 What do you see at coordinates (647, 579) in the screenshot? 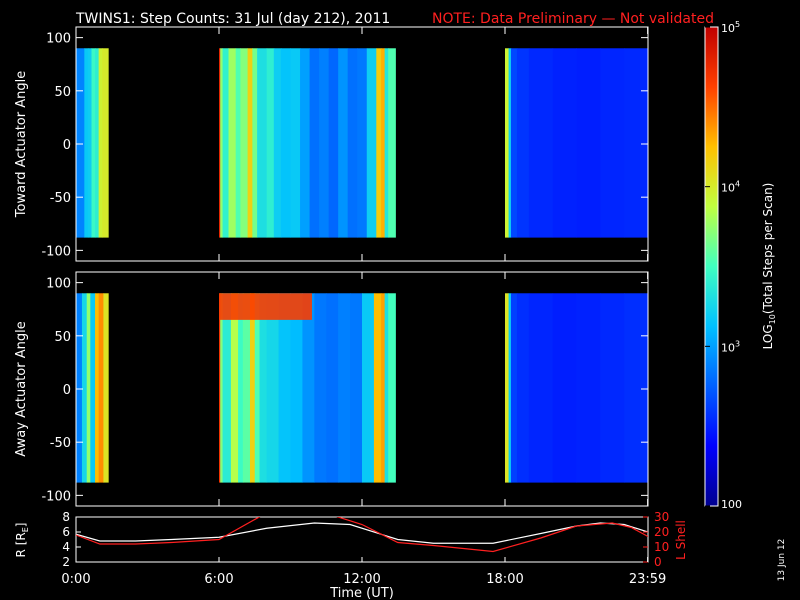
I see `time-tick-label: 23:59` at bounding box center [647, 579].